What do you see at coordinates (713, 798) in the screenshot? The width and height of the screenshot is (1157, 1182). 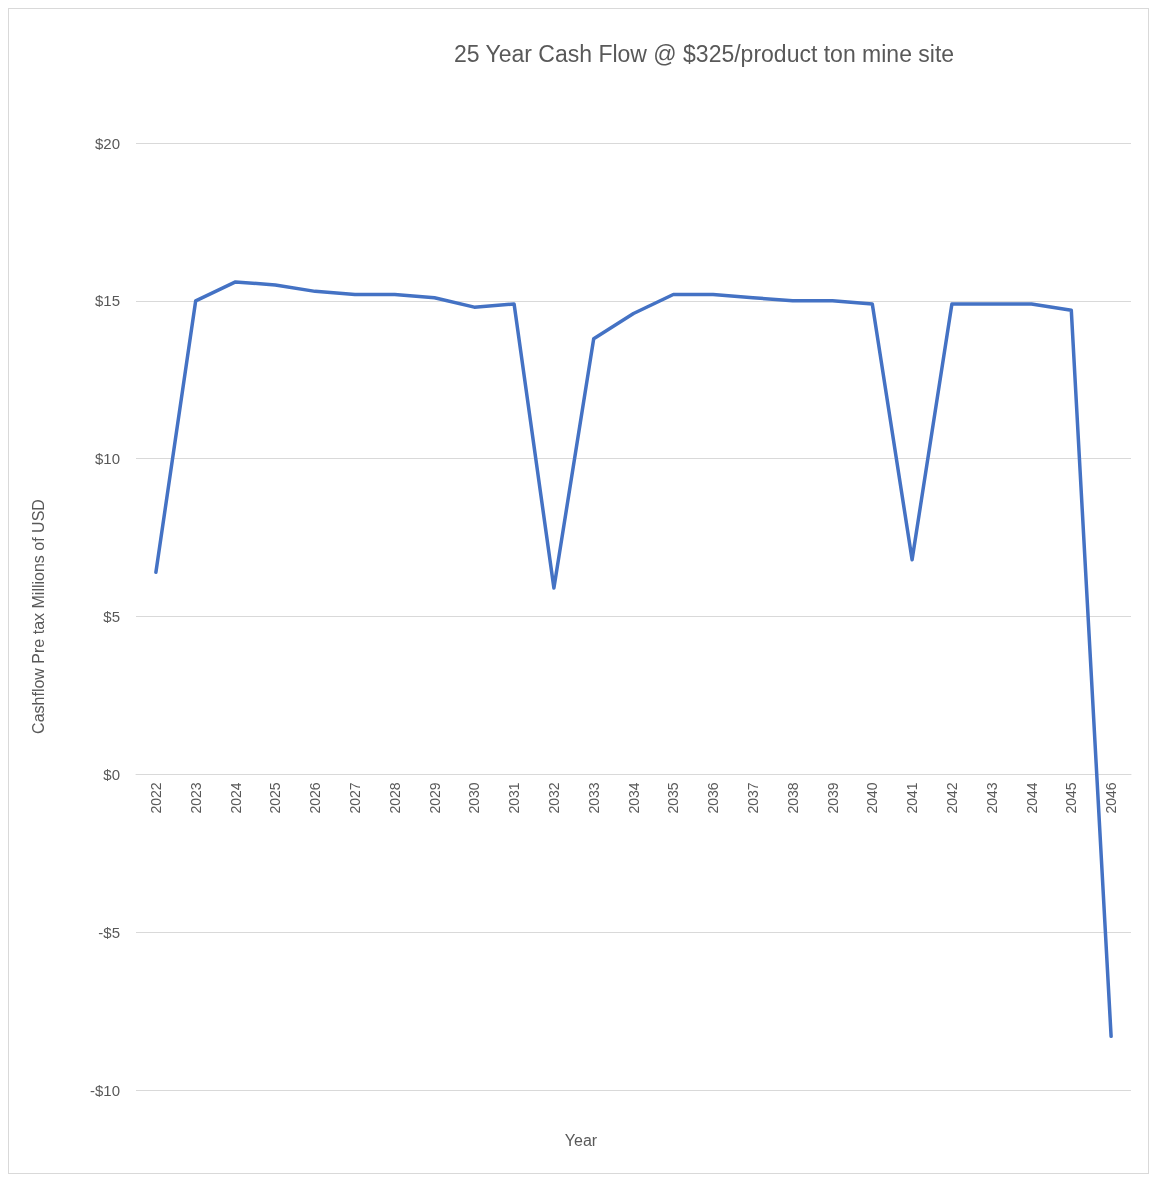 I see `x-tick-label: 2036` at bounding box center [713, 798].